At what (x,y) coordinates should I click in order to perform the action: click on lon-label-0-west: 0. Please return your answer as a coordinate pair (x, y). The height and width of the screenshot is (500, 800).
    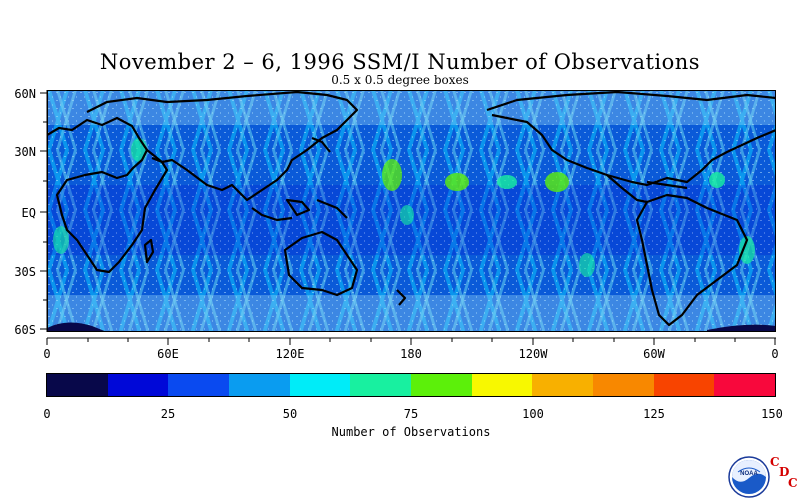
    Looking at the image, I should click on (47, 354).